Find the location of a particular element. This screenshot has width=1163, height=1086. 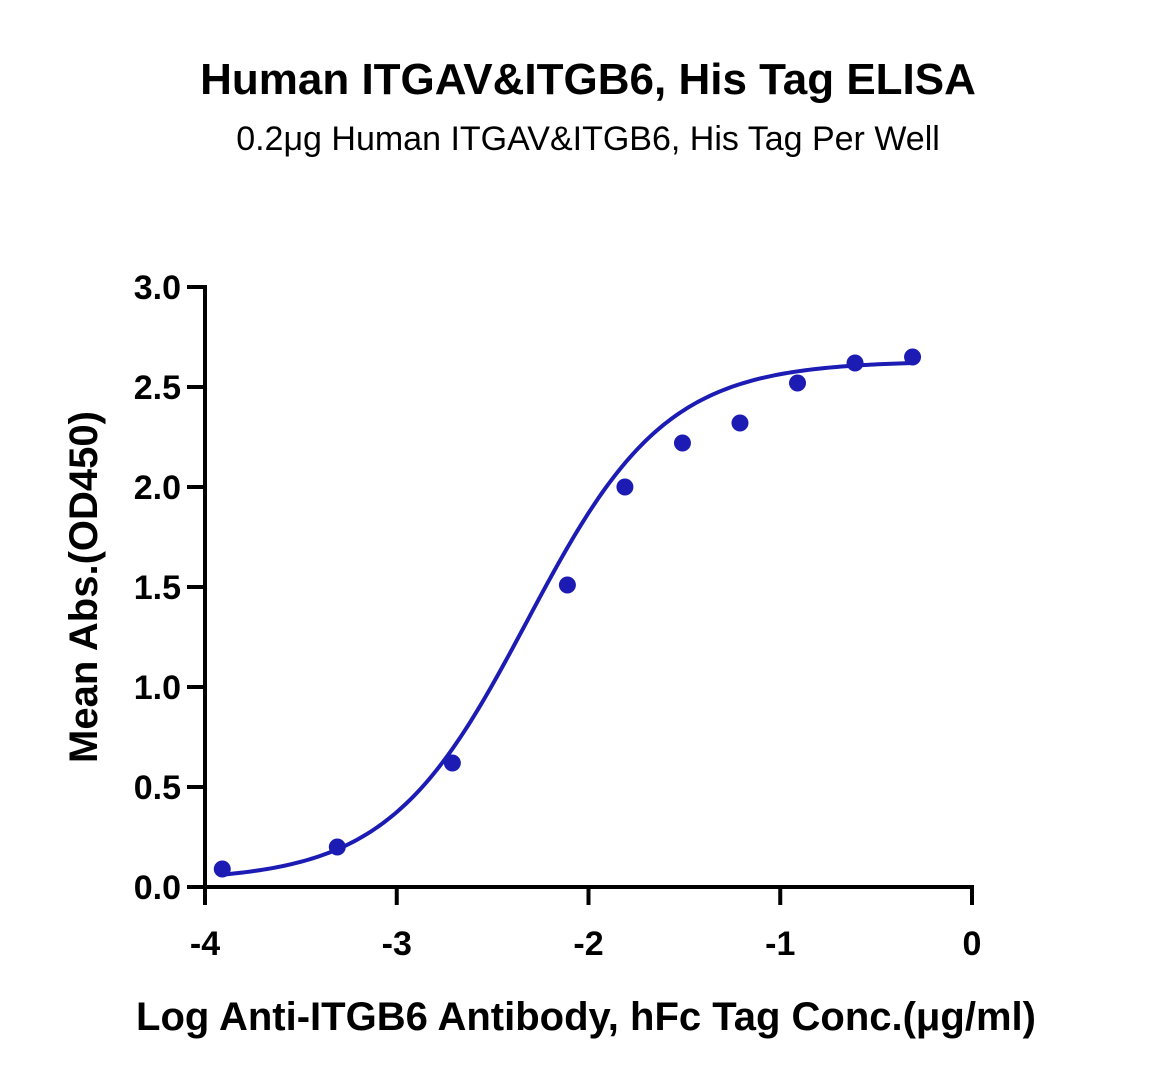

x-tick-label: 0 is located at coordinates (972, 944).